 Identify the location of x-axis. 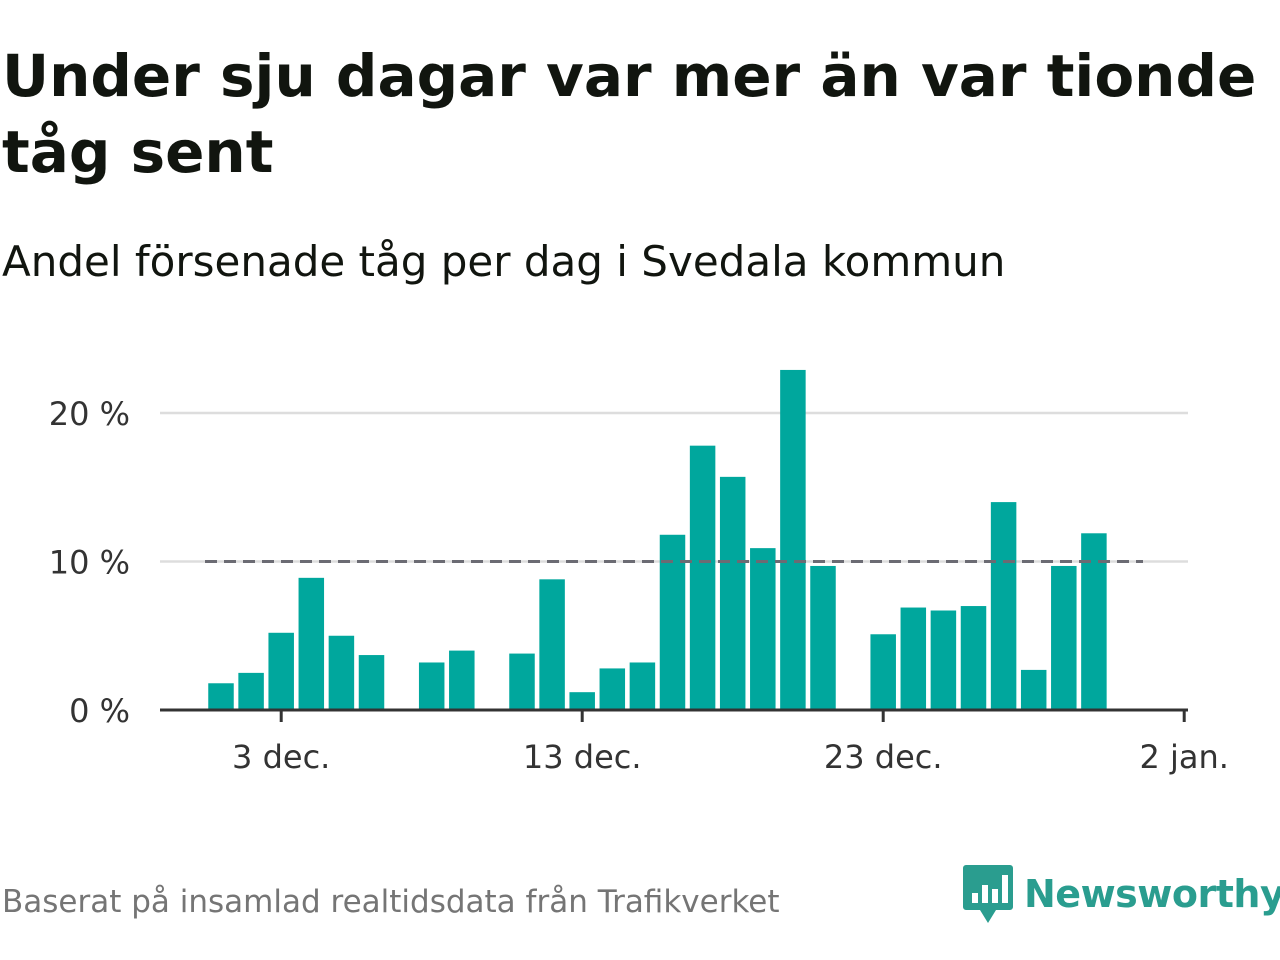
(674, 715).